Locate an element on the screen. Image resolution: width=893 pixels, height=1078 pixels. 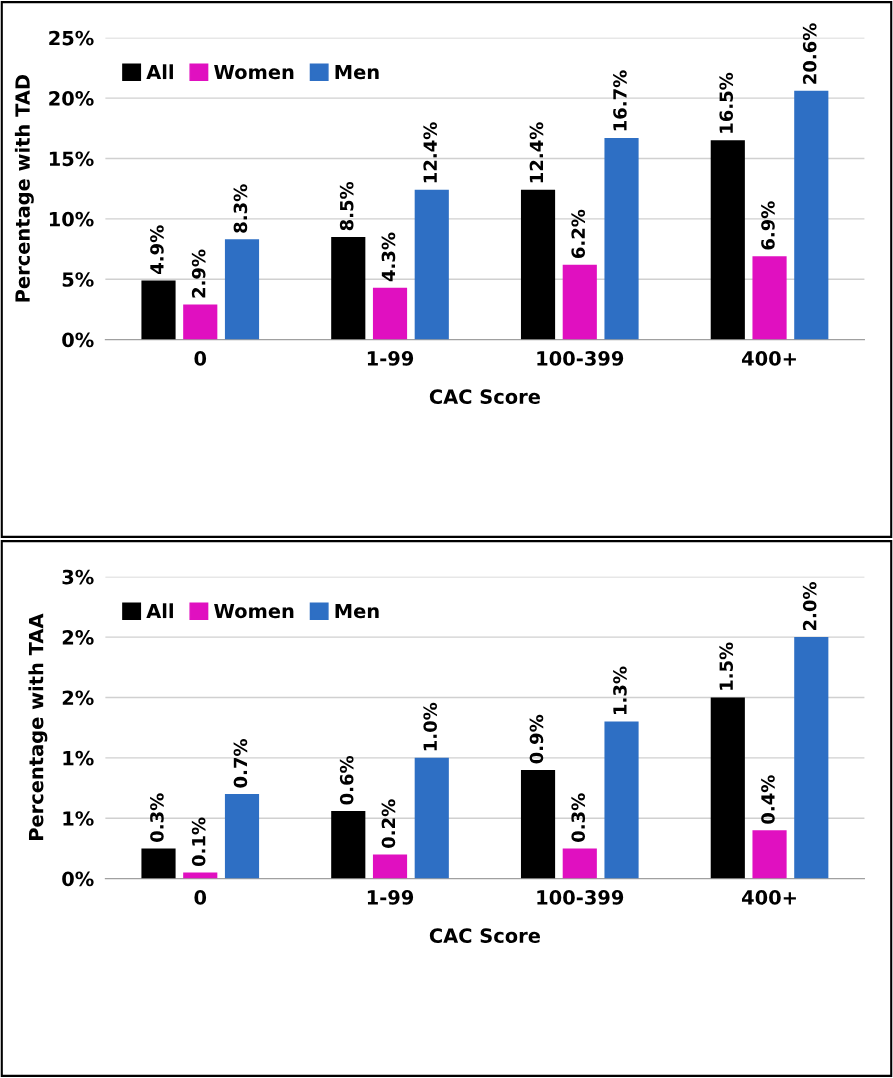
y-tick-label: 3% is located at coordinates (78, 577).